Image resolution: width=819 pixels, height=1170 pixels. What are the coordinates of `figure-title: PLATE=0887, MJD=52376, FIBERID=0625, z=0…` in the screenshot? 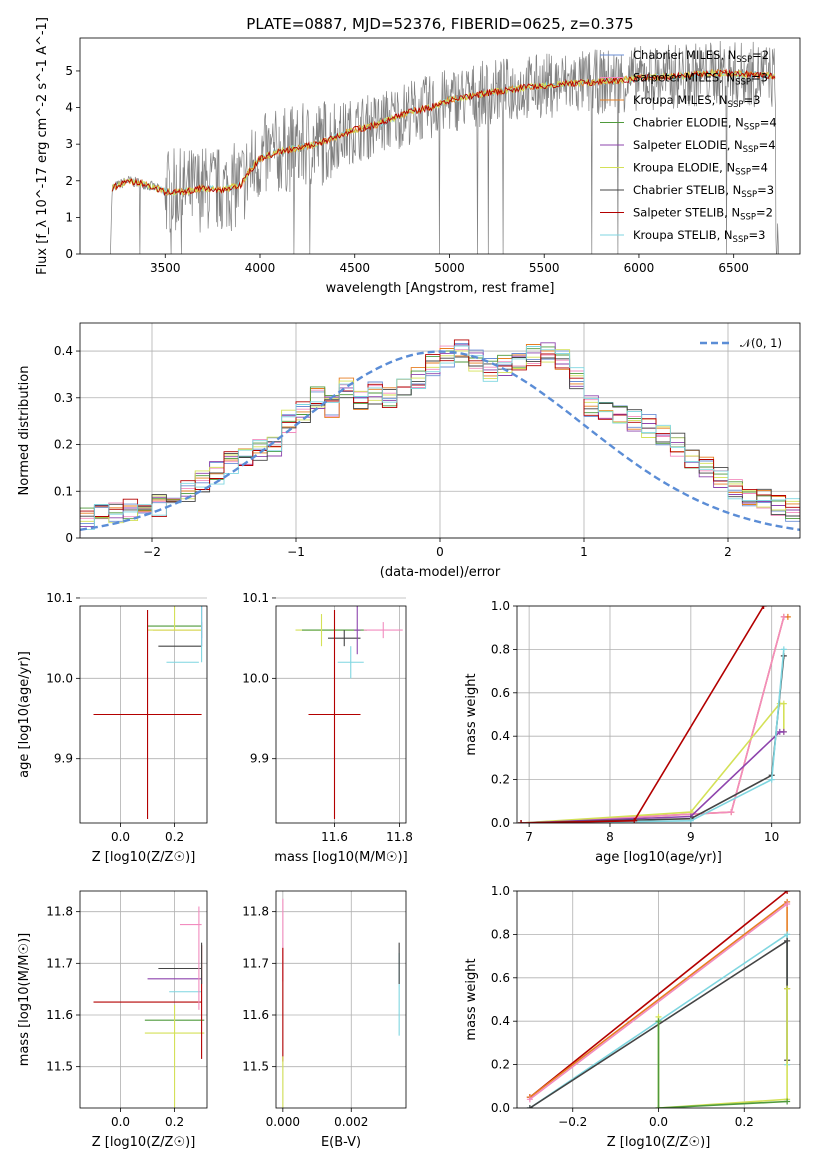 It's located at (439, 24).